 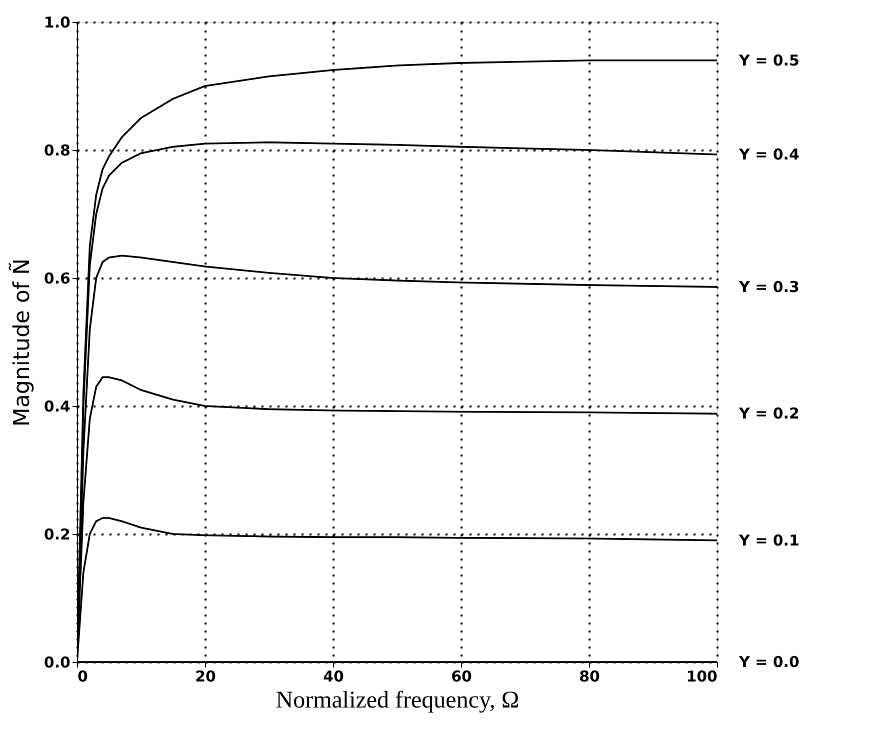 I want to click on x-tick-label: 60, so click(x=461, y=677).